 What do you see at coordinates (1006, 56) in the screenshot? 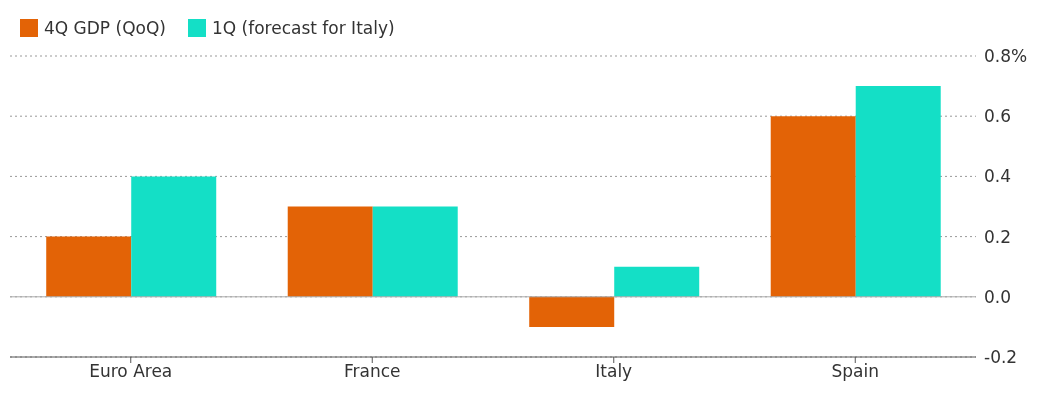
I see `y-tick-label: 0.8%` at bounding box center [1006, 56].